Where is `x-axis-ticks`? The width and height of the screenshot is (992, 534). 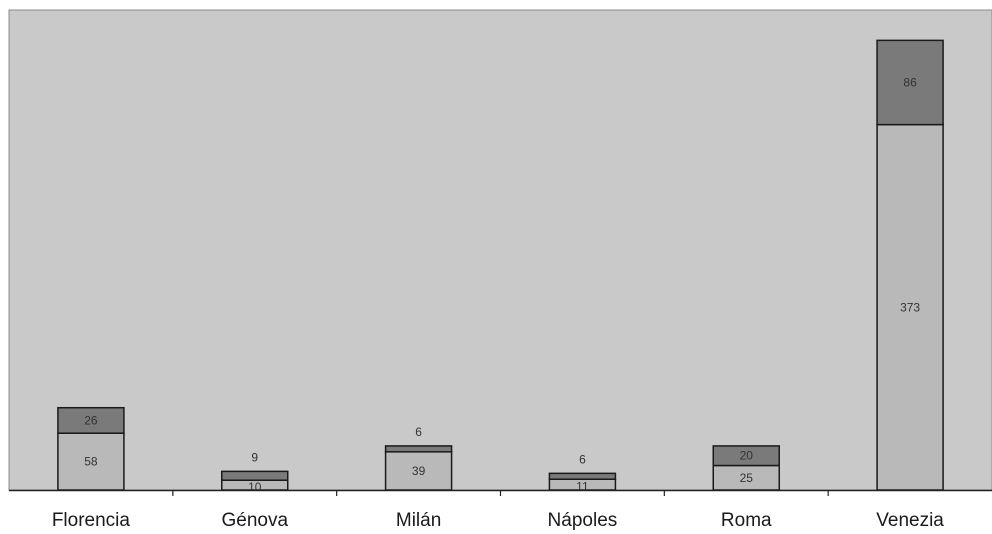
x-axis-ticks is located at coordinates (500, 493).